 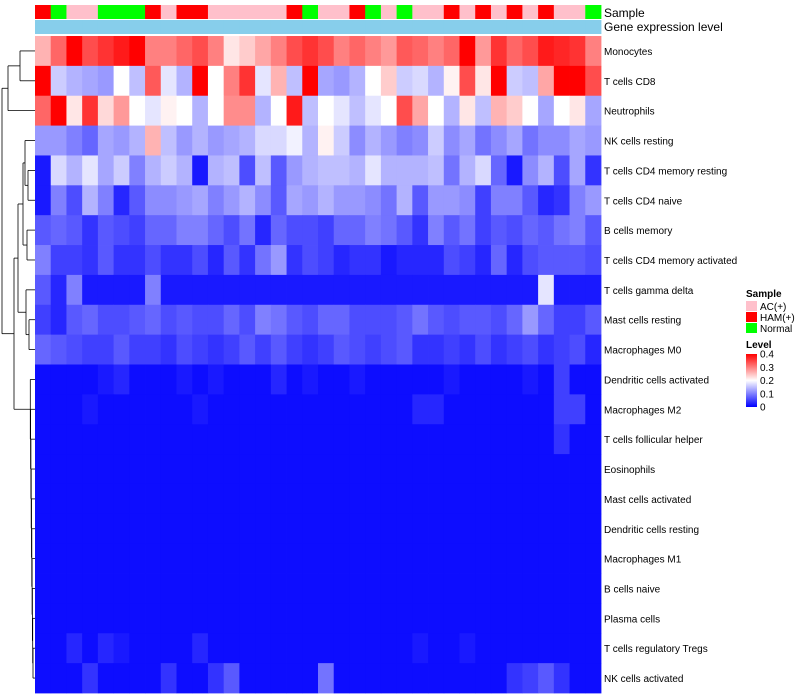 What do you see at coordinates (770, 312) in the screenshot?
I see `sample-legend: Sample AC(+)HAM(+)Normal` at bounding box center [770, 312].